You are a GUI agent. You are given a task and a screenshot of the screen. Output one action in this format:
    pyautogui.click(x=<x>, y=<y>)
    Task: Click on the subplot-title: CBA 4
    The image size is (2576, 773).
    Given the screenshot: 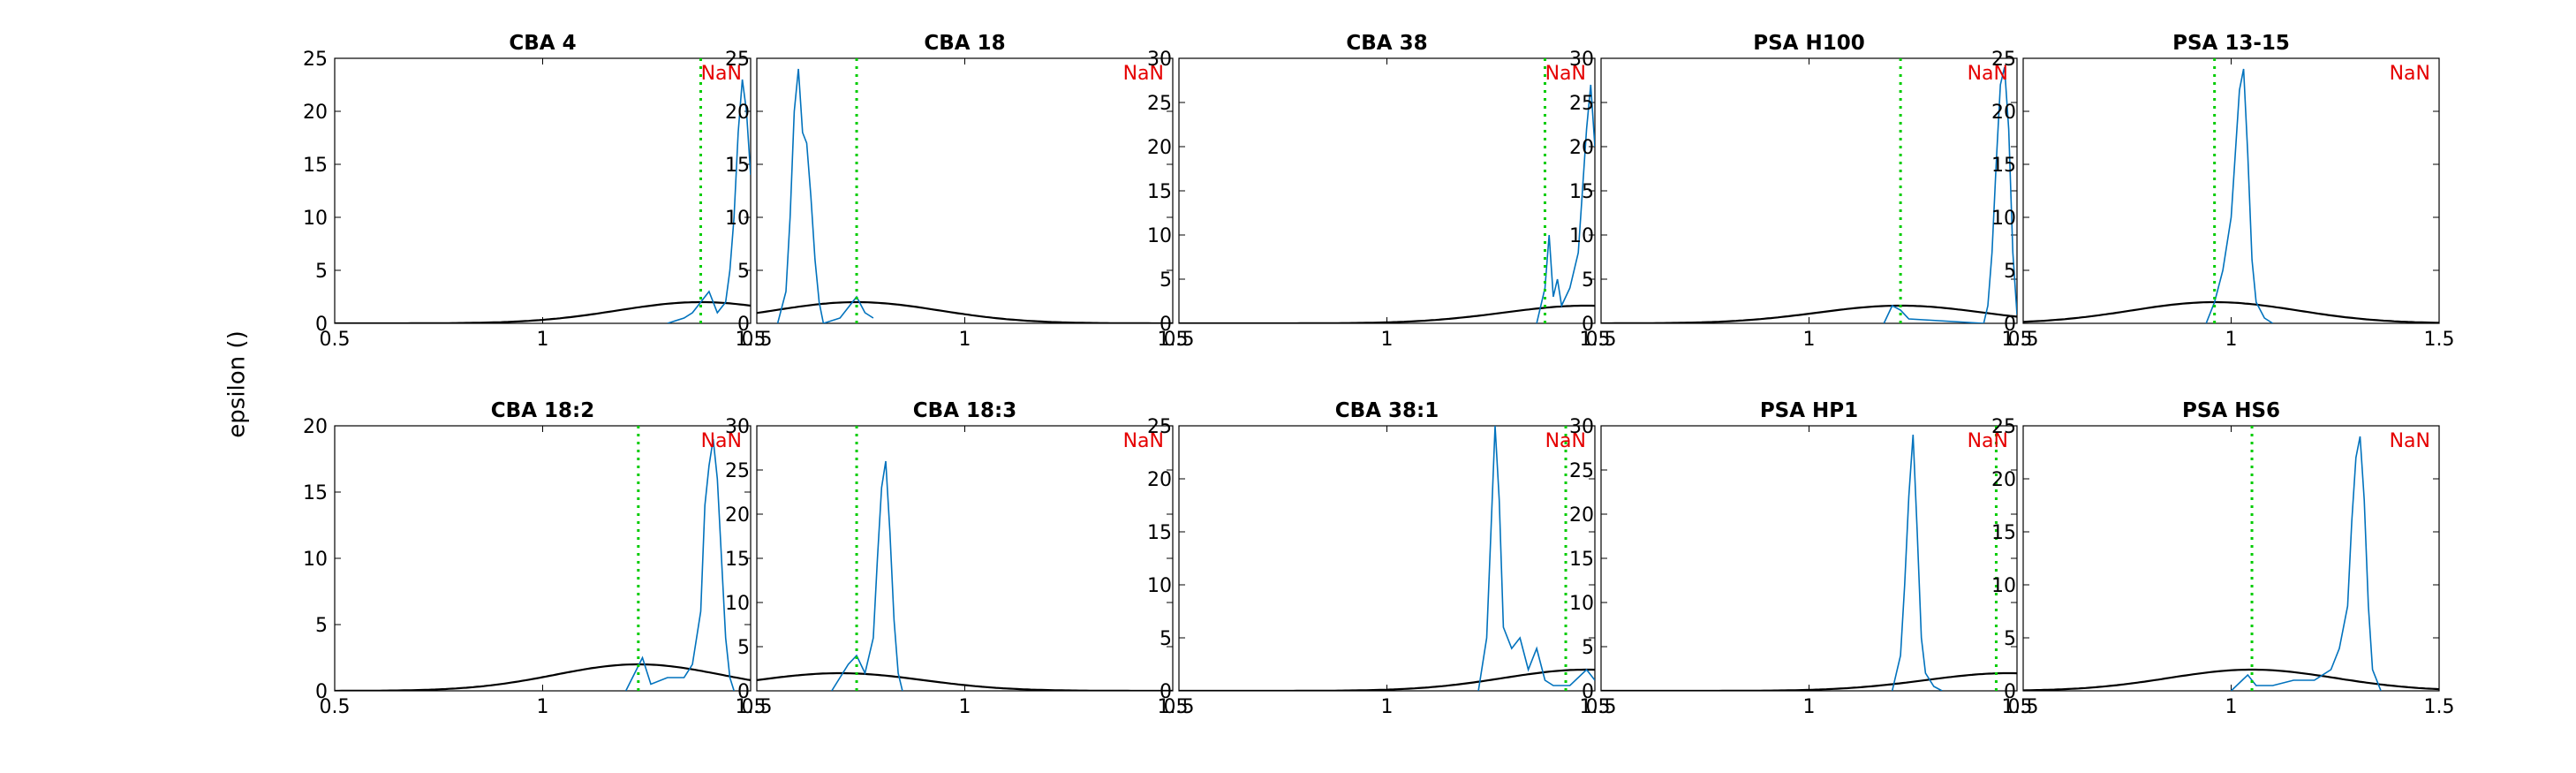 What is the action you would take?
    pyautogui.click(x=542, y=43)
    